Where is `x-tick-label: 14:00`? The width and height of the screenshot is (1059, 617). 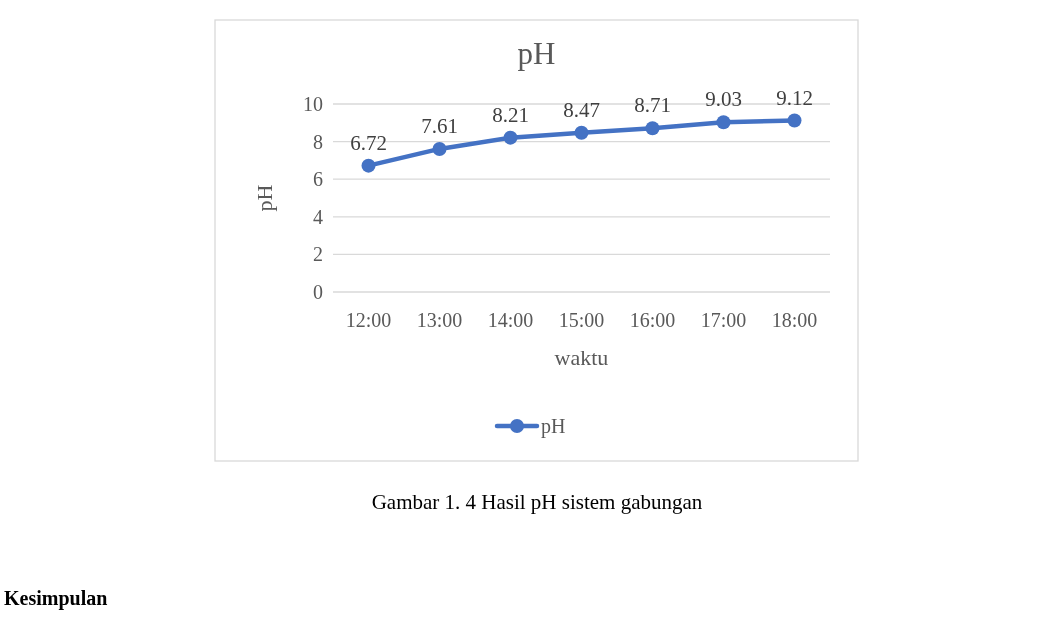
x-tick-label: 14:00 is located at coordinates (510, 320).